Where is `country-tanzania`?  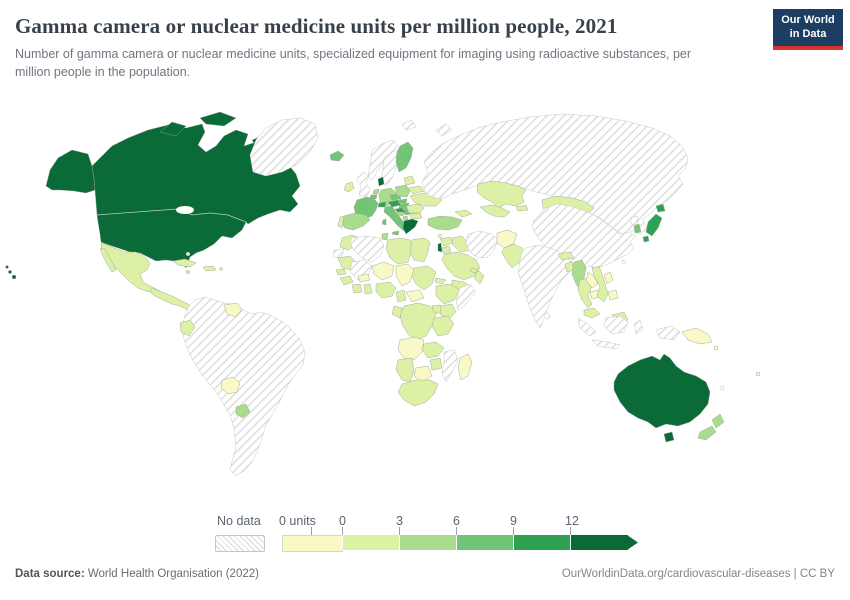 country-tanzania is located at coordinates (443, 326).